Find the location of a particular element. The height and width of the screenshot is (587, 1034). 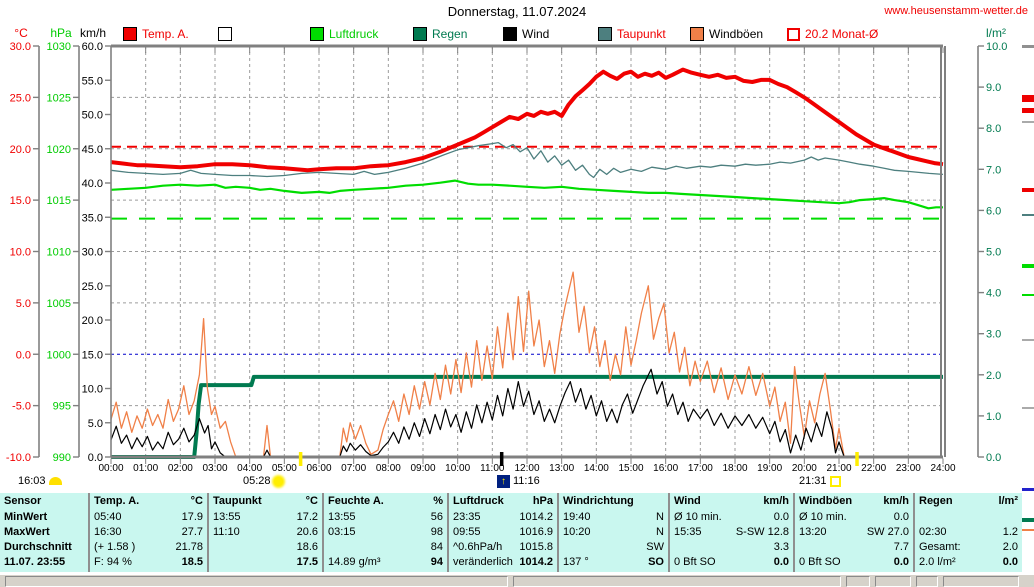

x-axis-label: 18:00 is located at coordinates (734, 468).